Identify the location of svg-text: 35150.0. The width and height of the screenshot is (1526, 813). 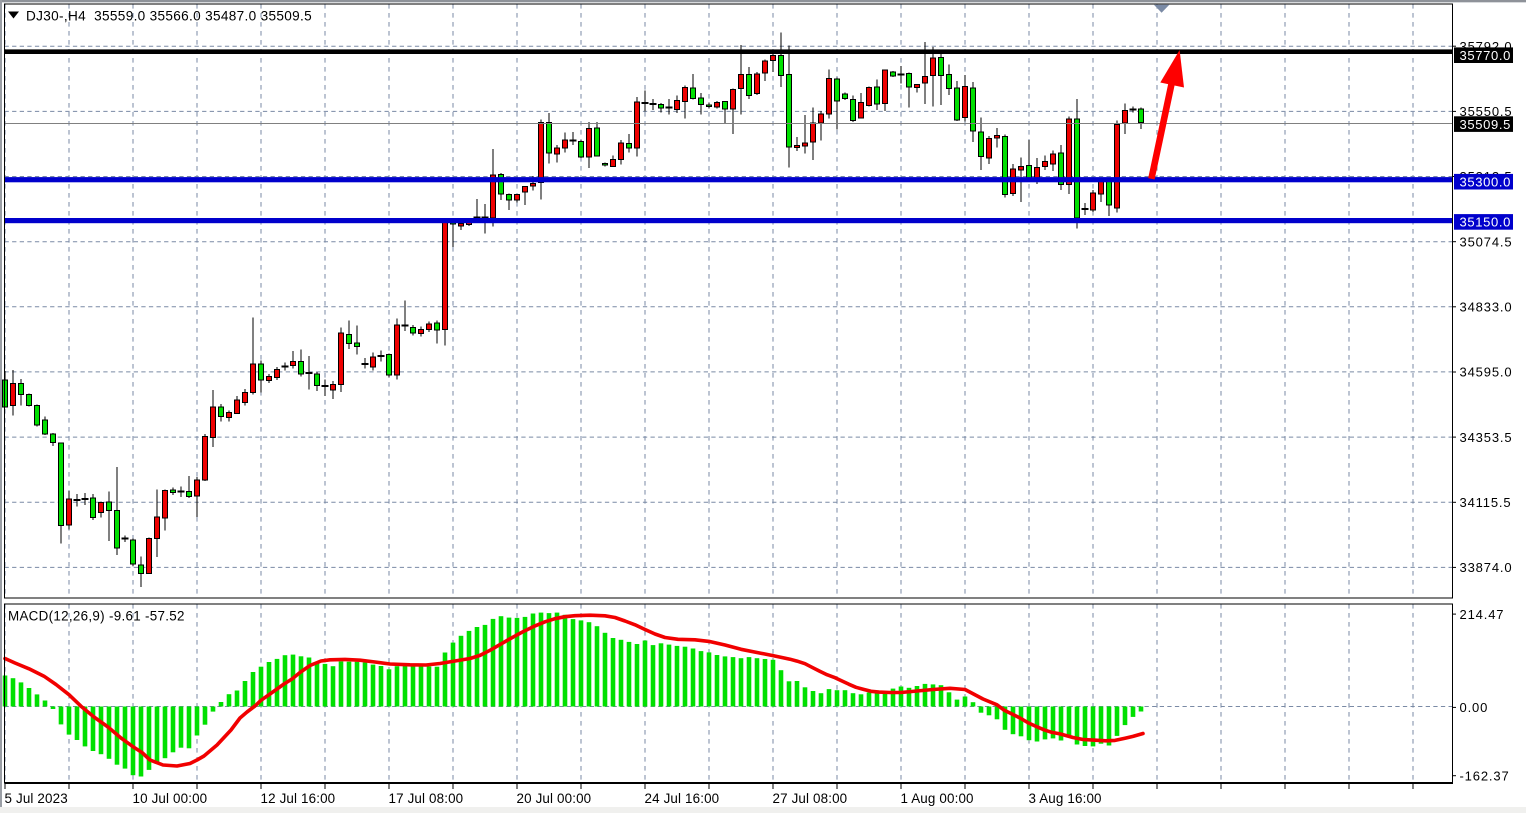
(1486, 222).